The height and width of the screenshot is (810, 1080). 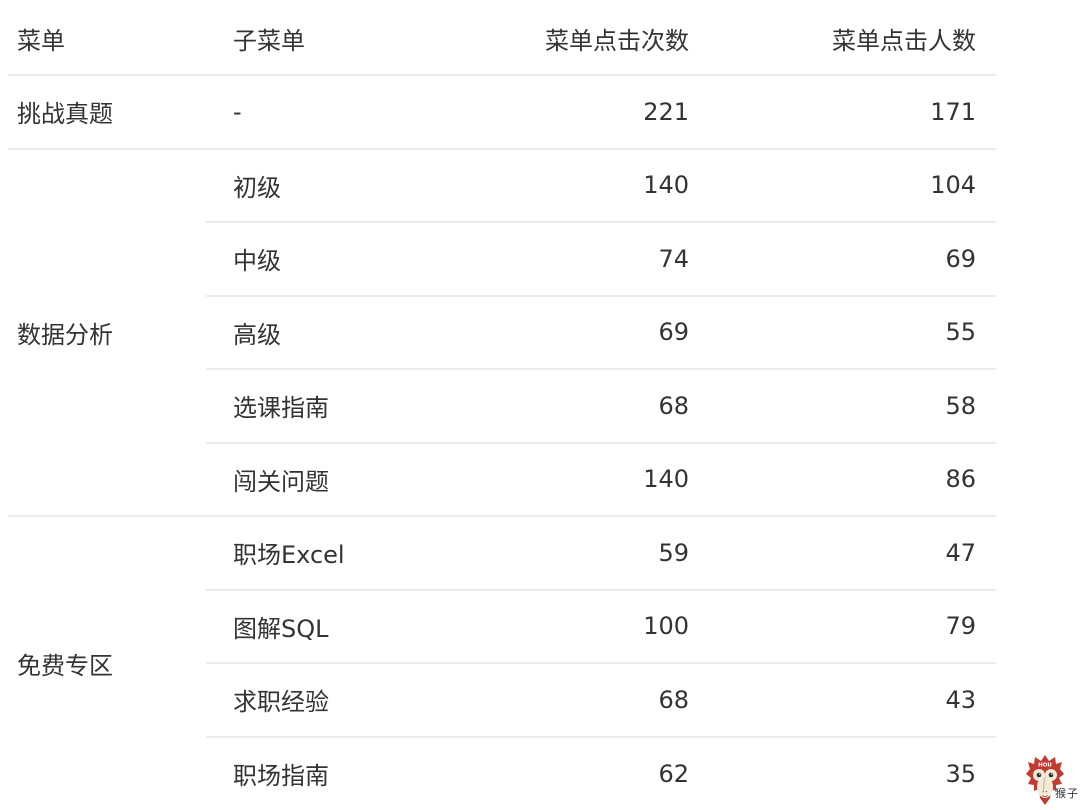 What do you see at coordinates (107, 38) in the screenshot?
I see `col-header-menu: 菜单` at bounding box center [107, 38].